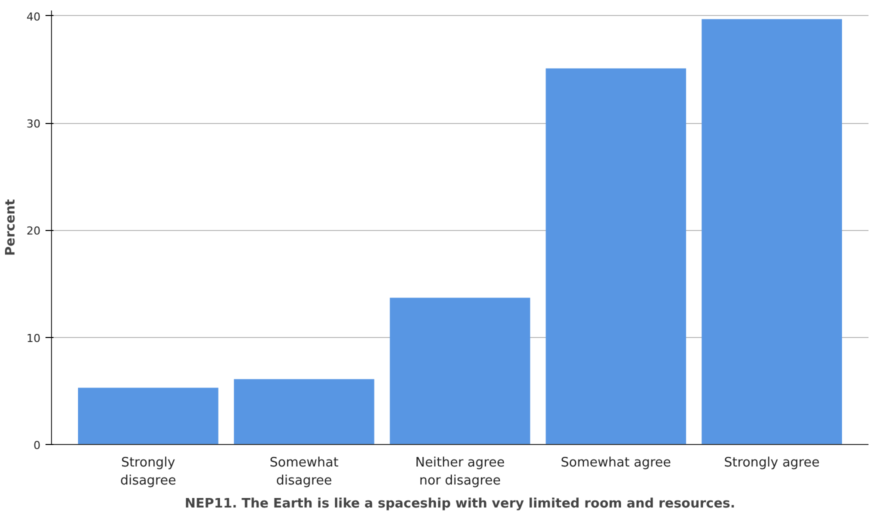 This screenshot has height=514, width=872. Describe the element at coordinates (772, 463) in the screenshot. I see `x-tick-label: Strongly agree` at that location.